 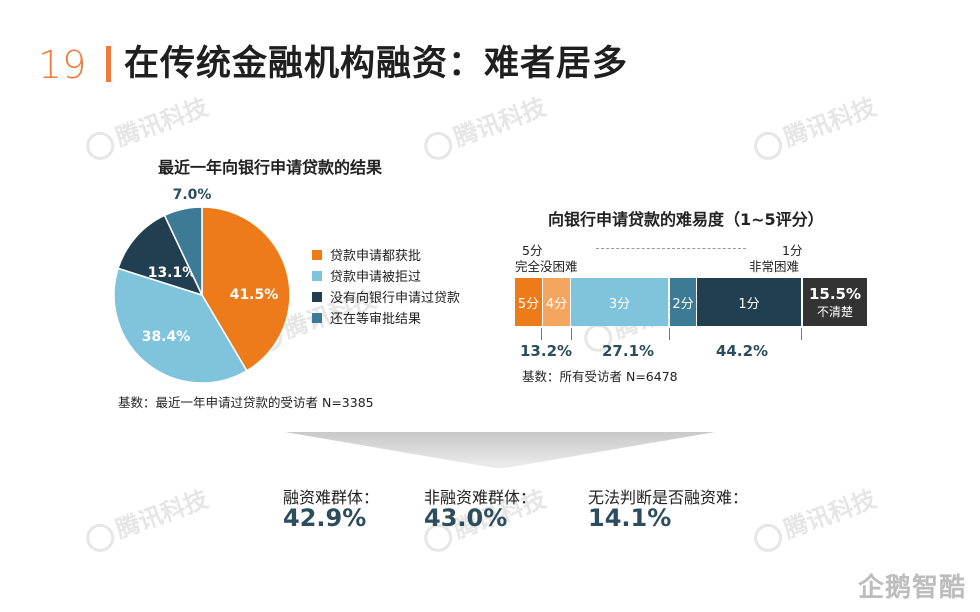 What do you see at coordinates (683, 302) in the screenshot?
I see `bar-segment: 2分` at bounding box center [683, 302].